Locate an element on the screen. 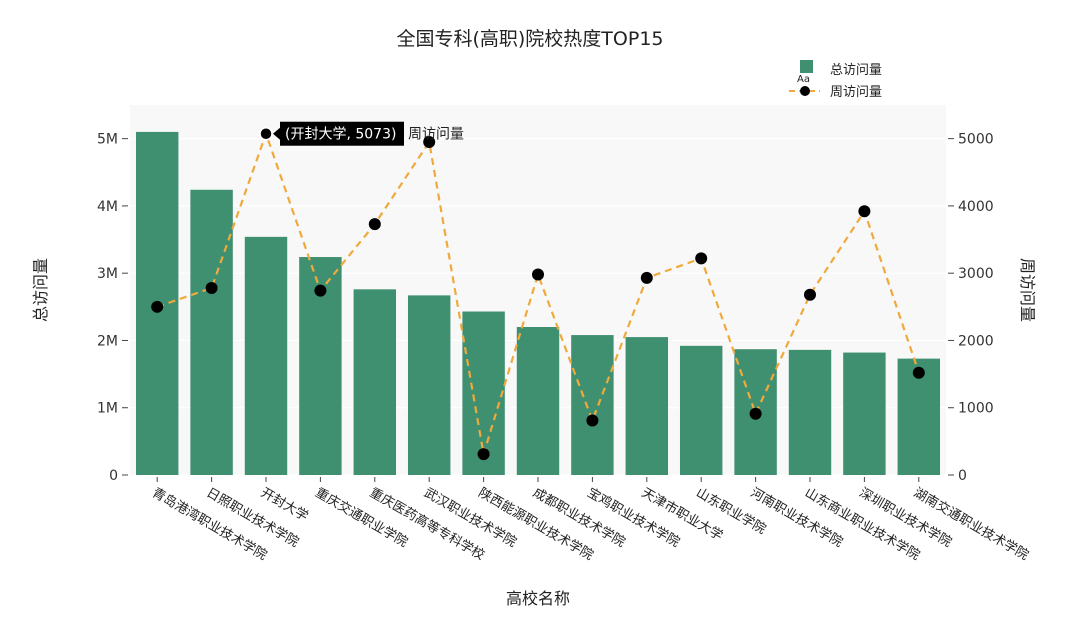 This screenshot has width=1080, height=631. legend-swatch-text: Aa is located at coordinates (803, 79).